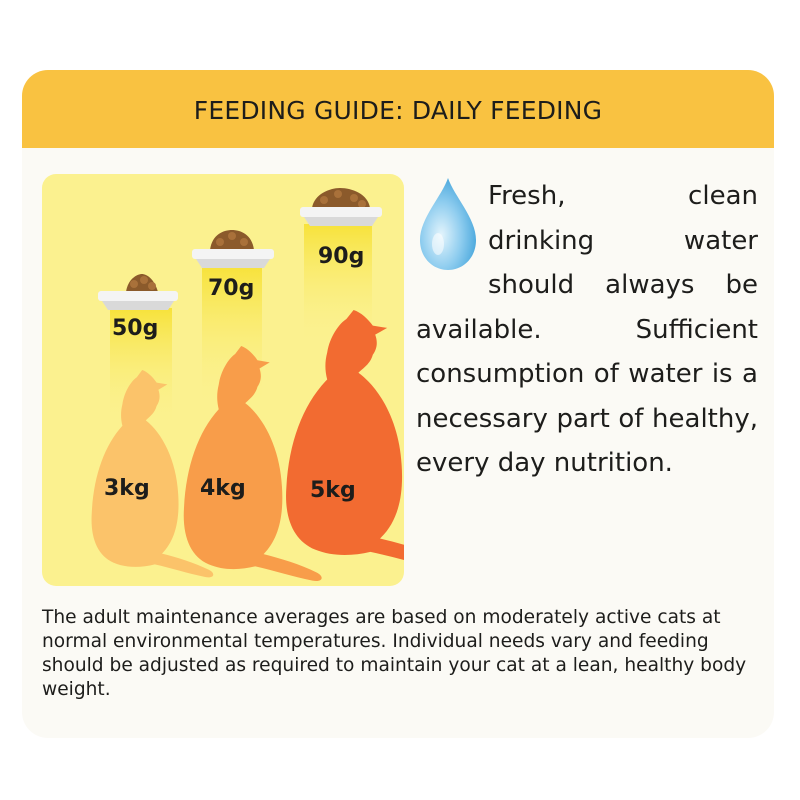  I want to click on water-drop-icon, so click(448, 224).